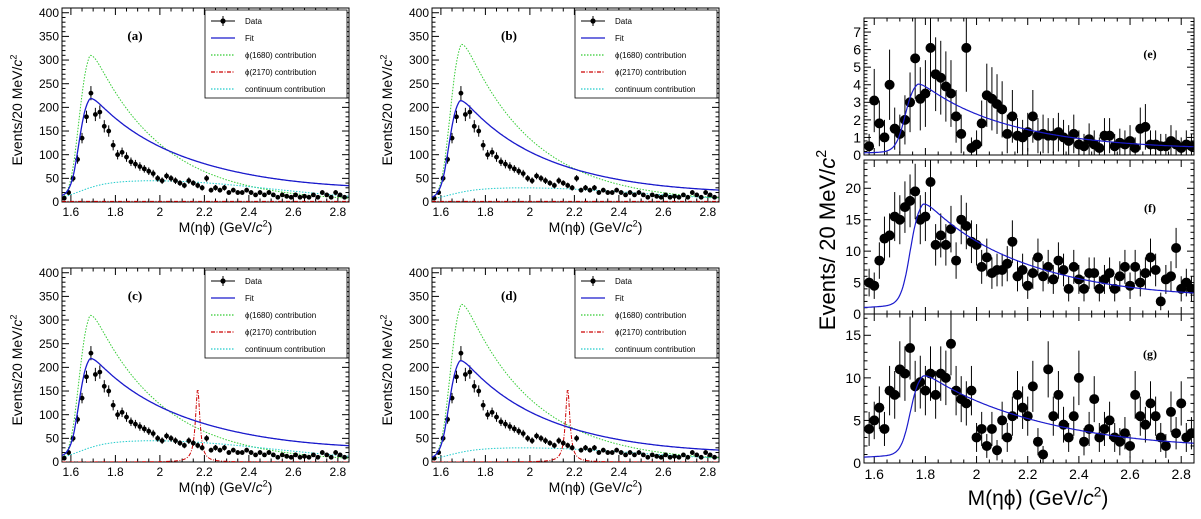  Describe the element at coordinates (655, 89) in the screenshot. I see `legend-continuum-label: continuum contribution` at that location.